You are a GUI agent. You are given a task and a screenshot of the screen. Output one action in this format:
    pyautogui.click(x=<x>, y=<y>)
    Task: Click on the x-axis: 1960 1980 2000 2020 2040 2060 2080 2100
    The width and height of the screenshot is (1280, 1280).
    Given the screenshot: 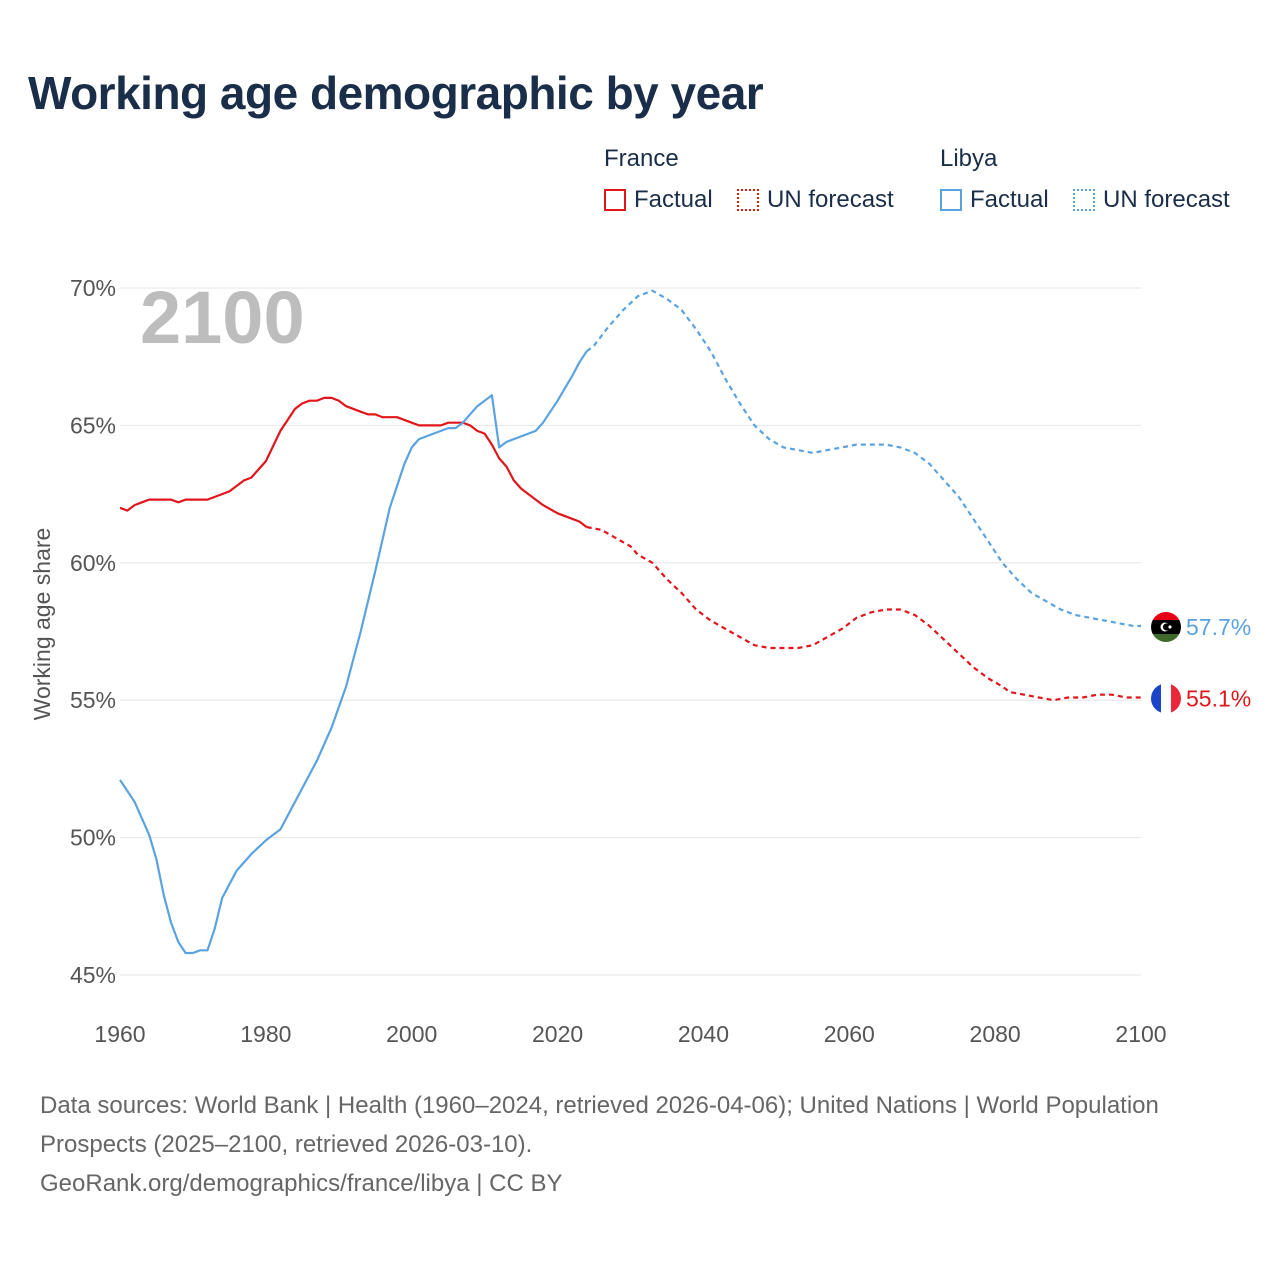 What is the action you would take?
    pyautogui.click(x=630, y=1034)
    